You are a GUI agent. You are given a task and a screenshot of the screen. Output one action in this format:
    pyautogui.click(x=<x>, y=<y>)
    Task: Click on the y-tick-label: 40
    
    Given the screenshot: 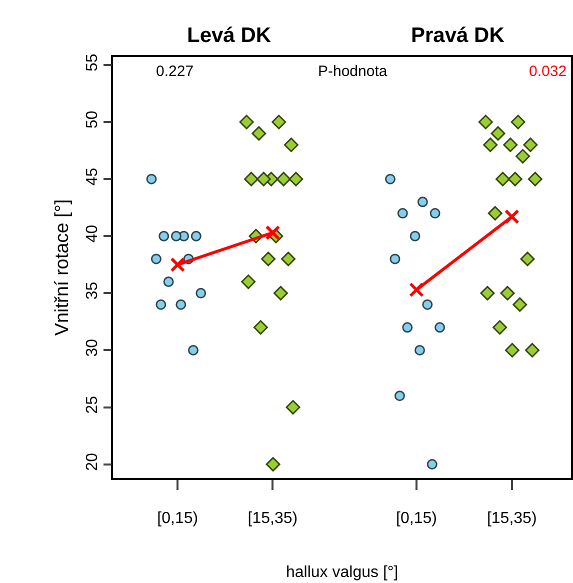 What is the action you would take?
    pyautogui.click(x=92, y=233)
    